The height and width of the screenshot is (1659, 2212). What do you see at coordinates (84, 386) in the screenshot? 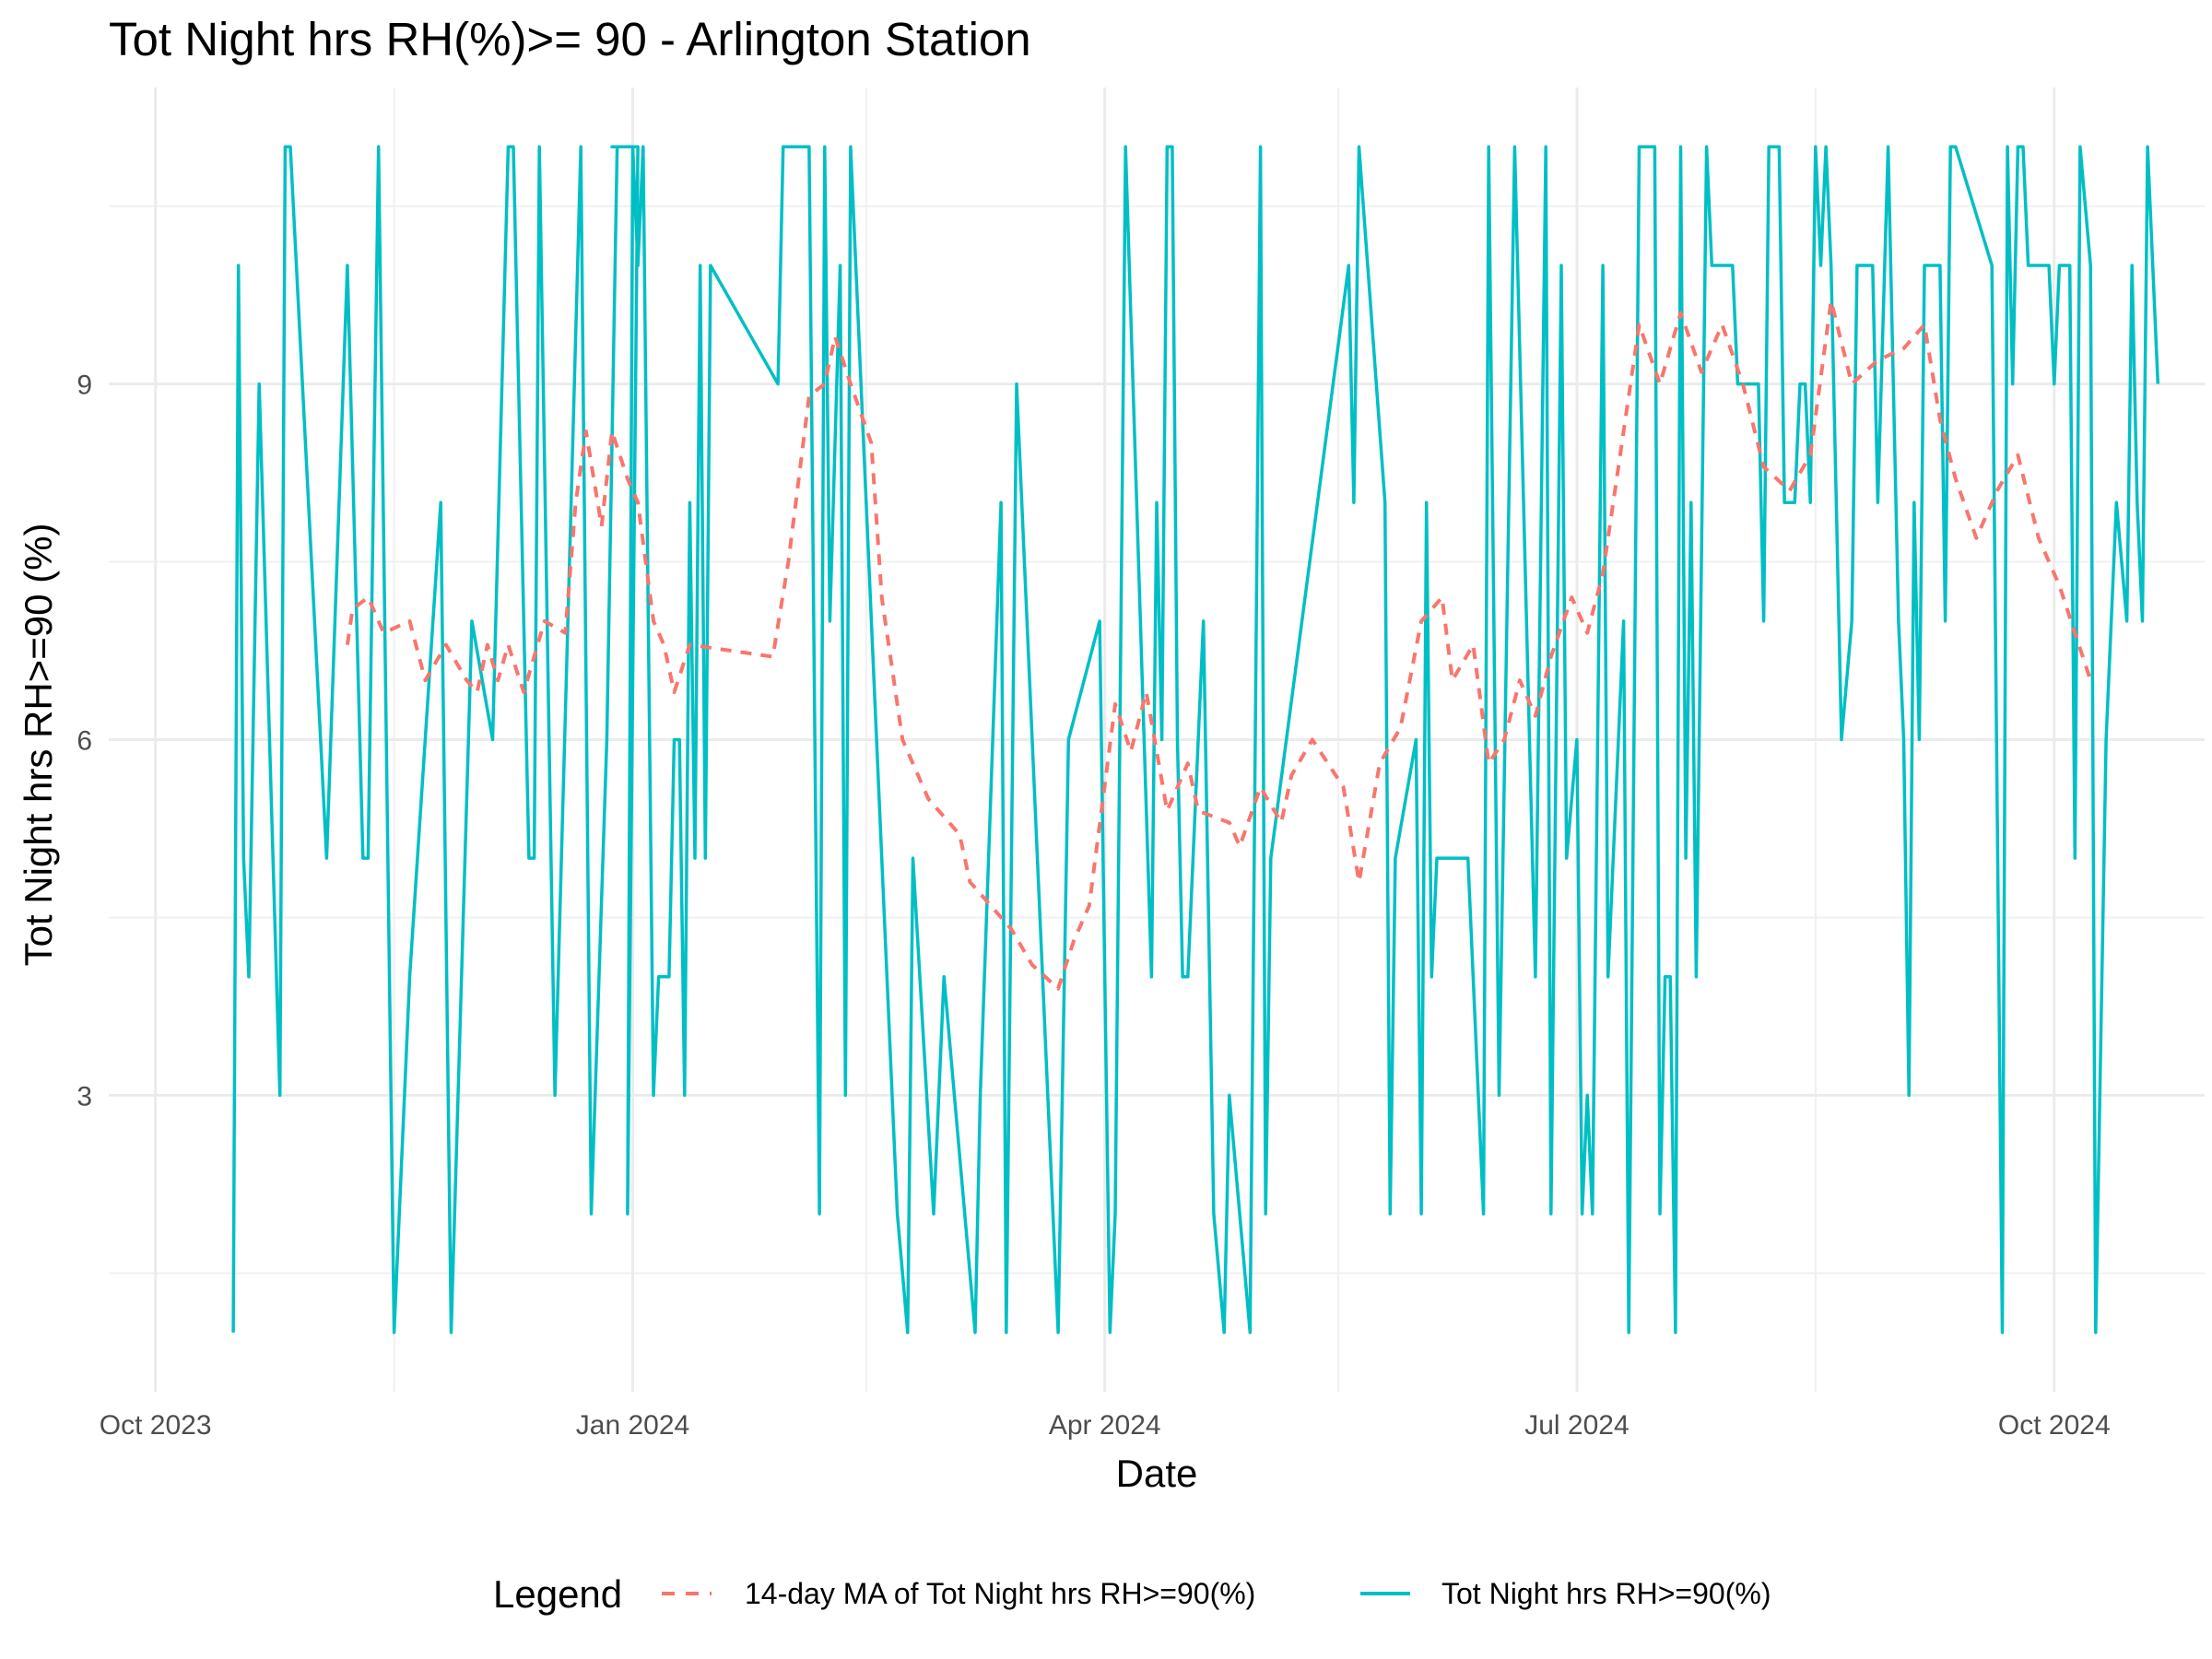
I see `y-tick-label: 9` at bounding box center [84, 386].